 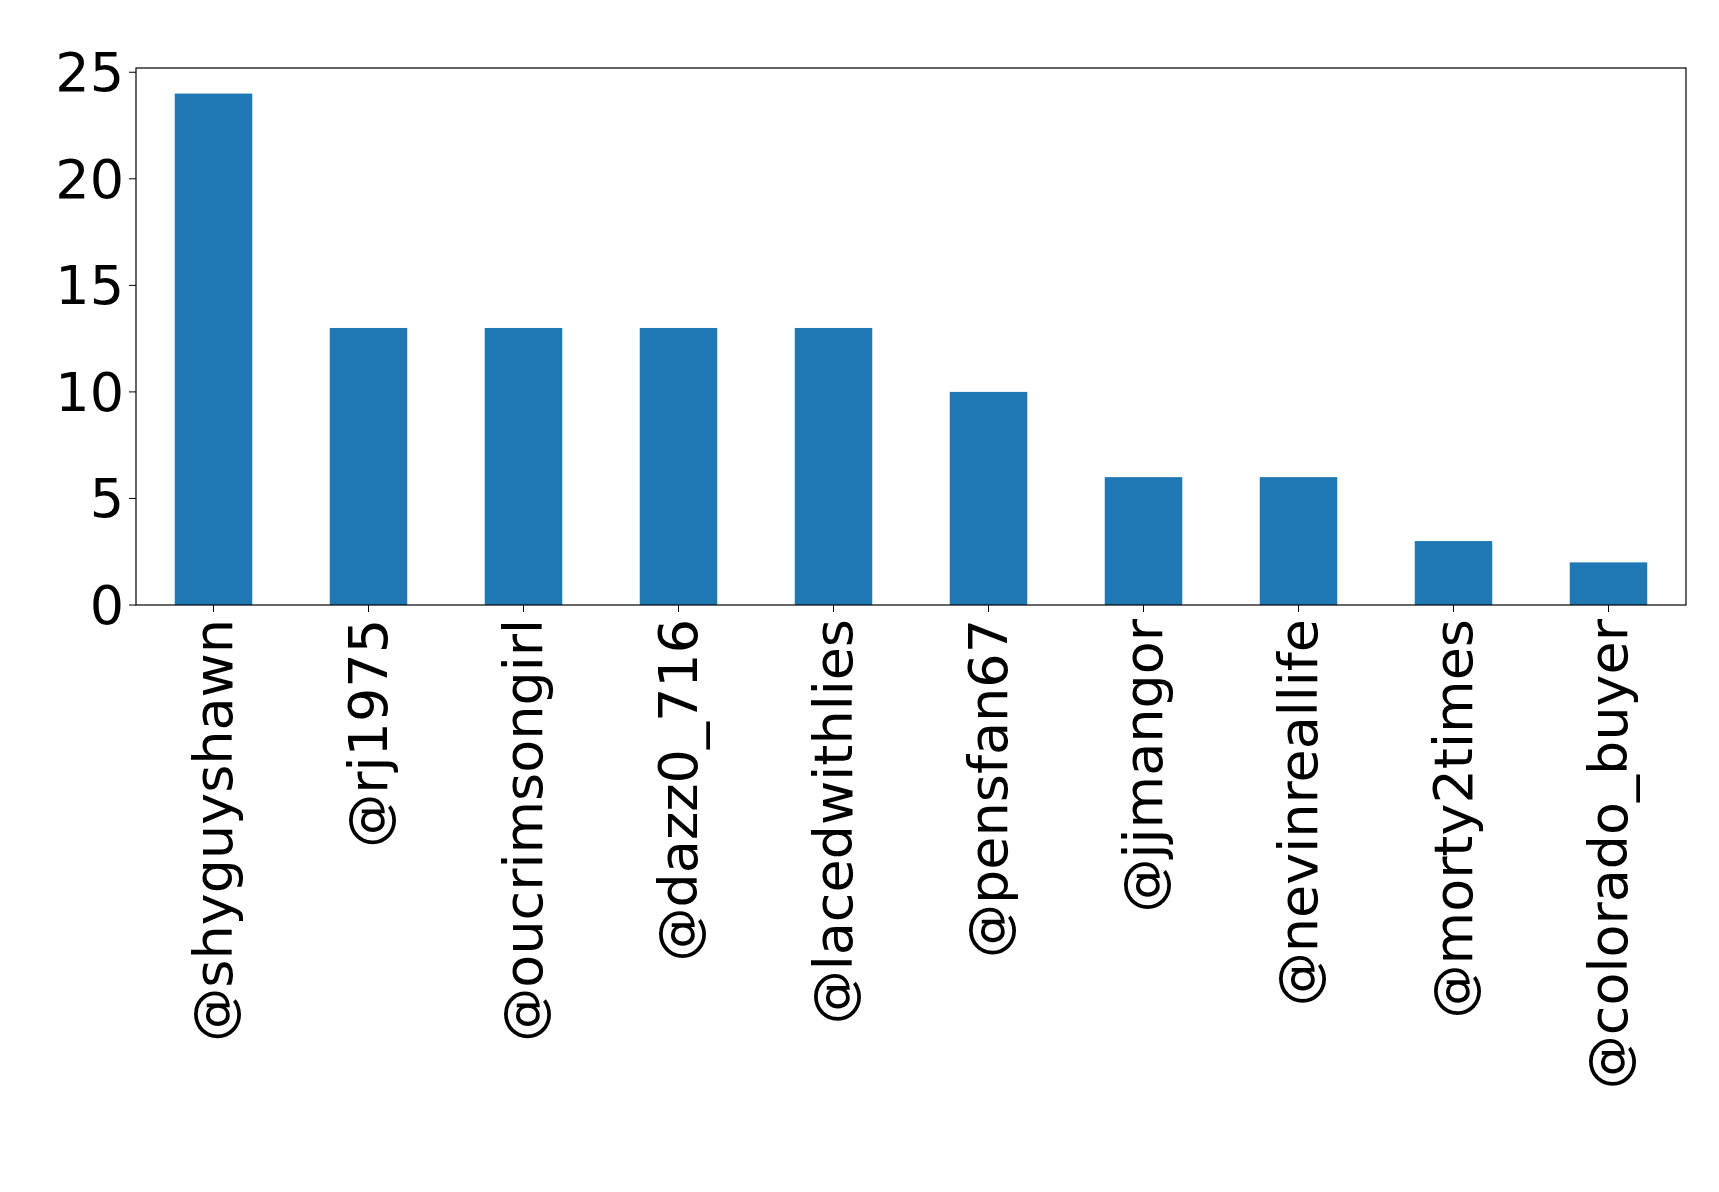 What do you see at coordinates (989, 788) in the screenshot?
I see `x-tick-label: @pensfan67` at bounding box center [989, 788].